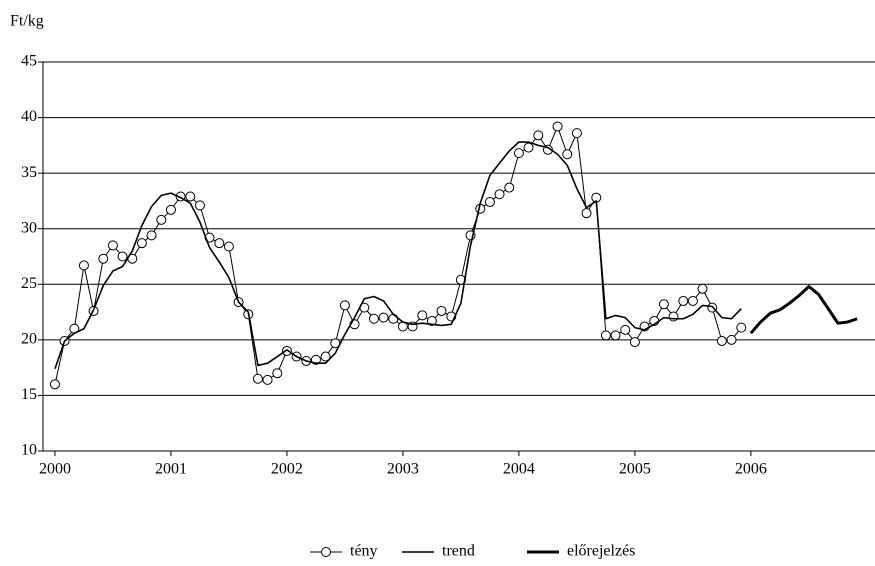 Image resolution: width=875 pixels, height=566 pixels. I want to click on y-axis-label: Ft/kg, so click(27, 21).